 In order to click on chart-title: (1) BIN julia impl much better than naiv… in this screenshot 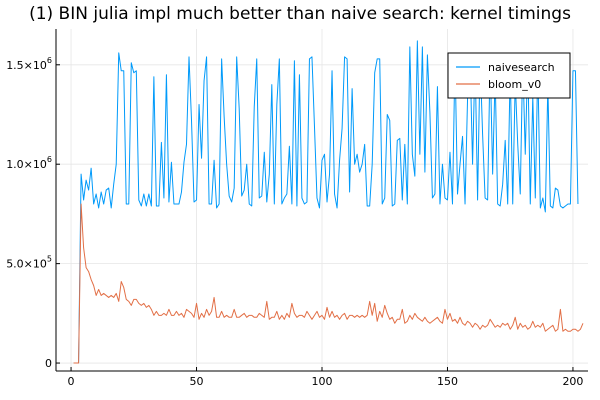, I will do `click(300, 14)`.